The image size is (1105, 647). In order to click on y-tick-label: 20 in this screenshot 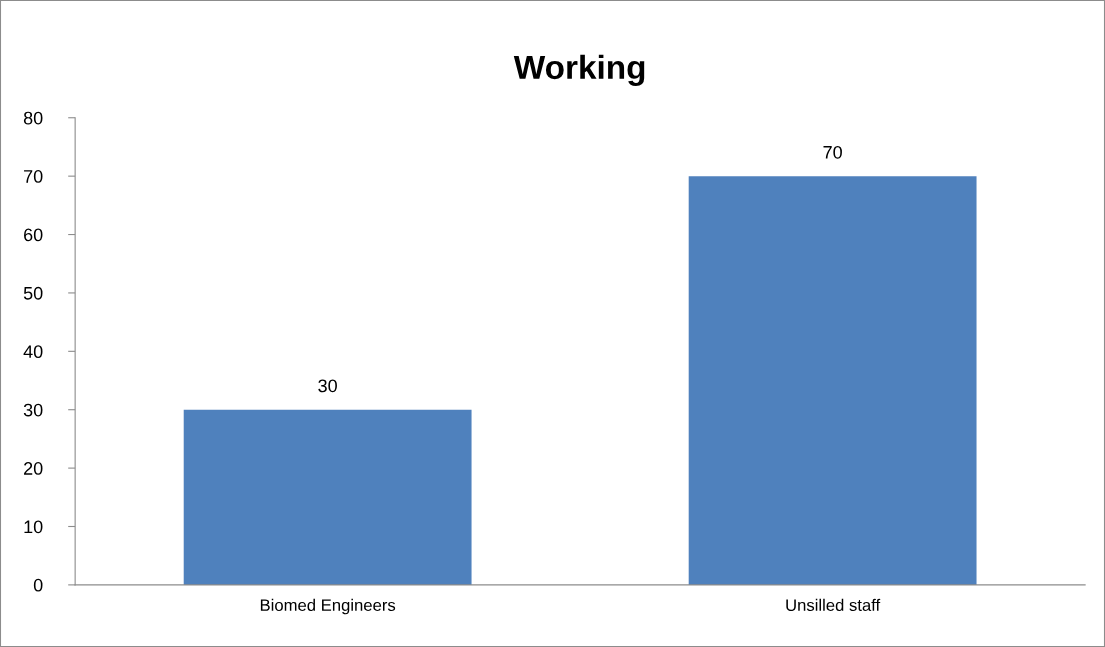, I will do `click(33, 468)`.